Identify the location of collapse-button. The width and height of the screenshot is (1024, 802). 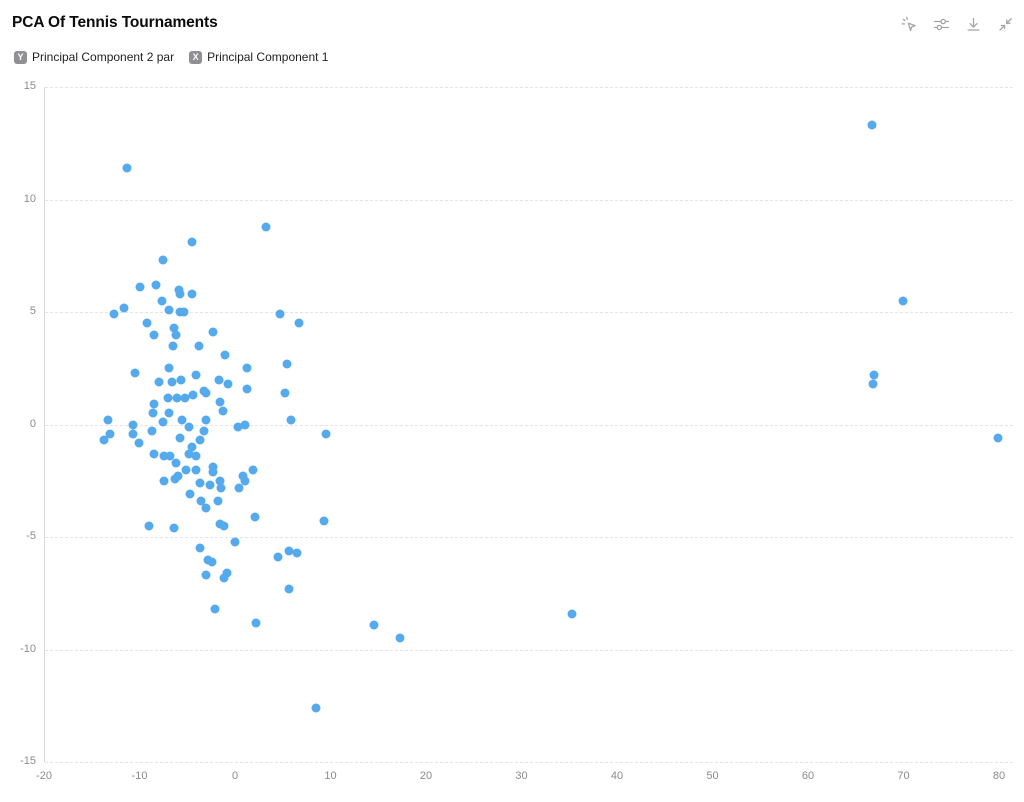
(1005, 24).